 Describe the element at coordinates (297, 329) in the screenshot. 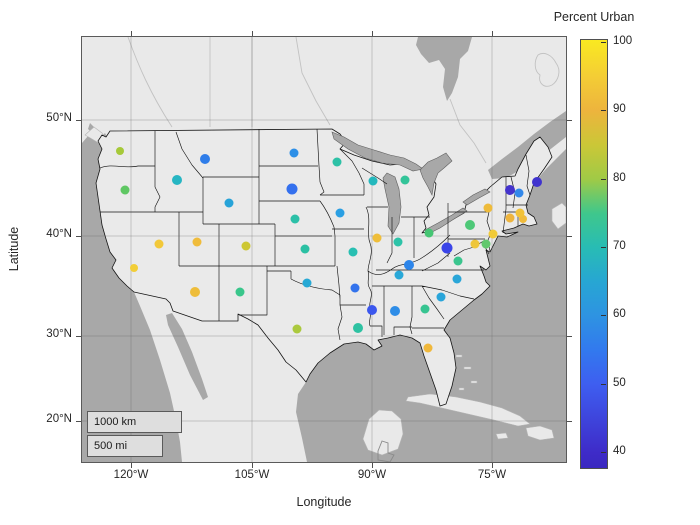

I see `data-point-TX` at that location.